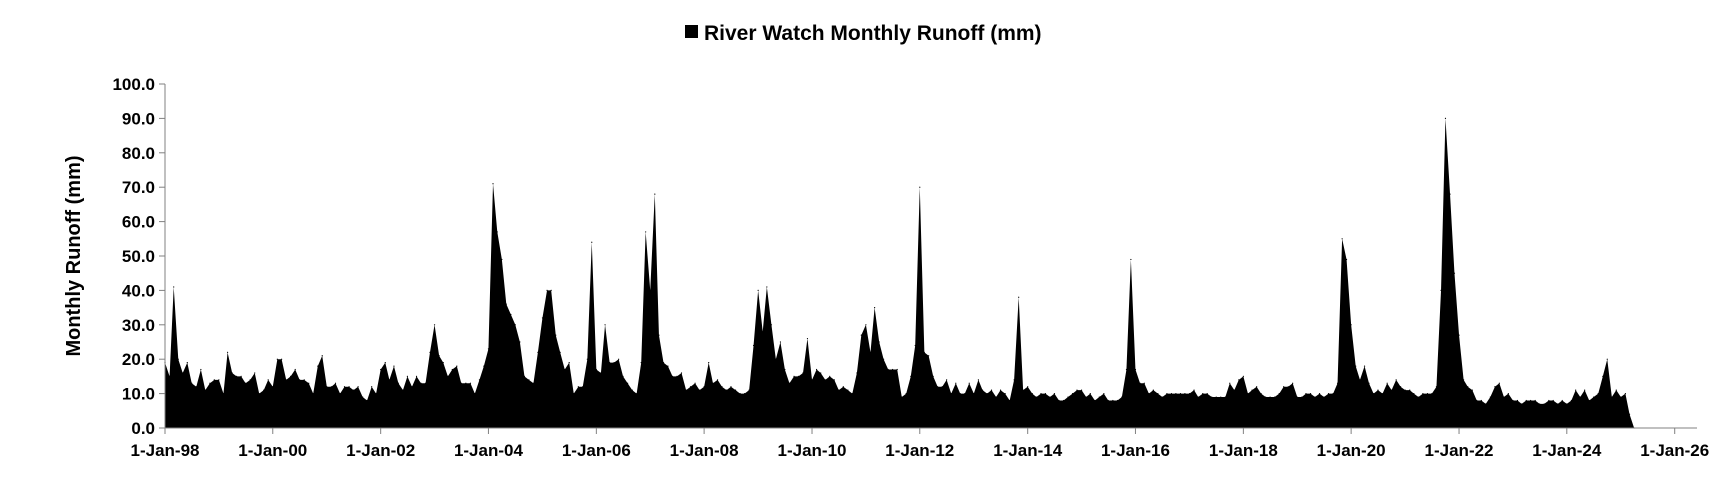 Image resolution: width=1732 pixels, height=481 pixels. I want to click on x-tick-label: 1-Jan-16, so click(1135, 450).